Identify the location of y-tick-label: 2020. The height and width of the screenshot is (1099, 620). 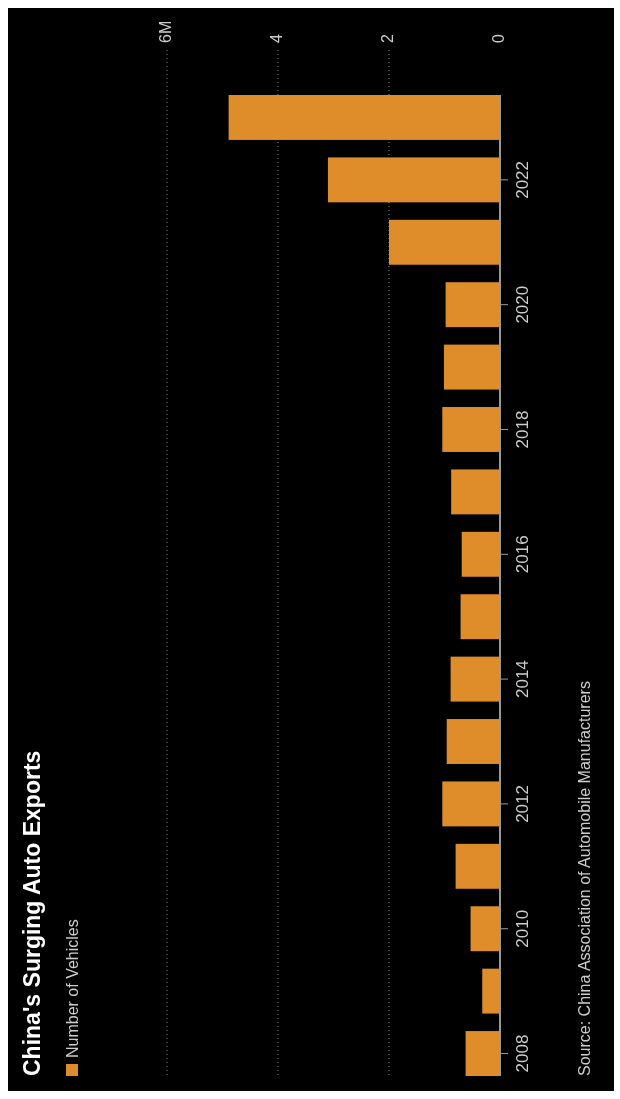
(522, 304).